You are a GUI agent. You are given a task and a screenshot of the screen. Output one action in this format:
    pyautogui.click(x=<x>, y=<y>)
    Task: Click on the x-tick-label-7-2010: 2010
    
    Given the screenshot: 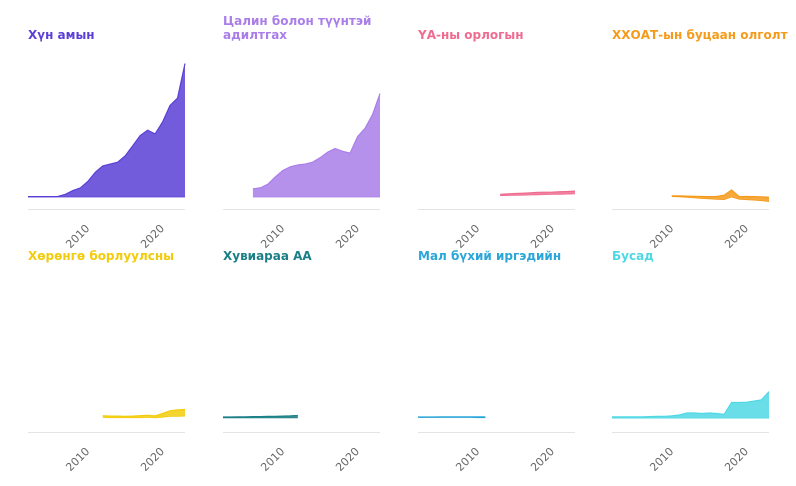 What is the action you would take?
    pyautogui.click(x=467, y=459)
    